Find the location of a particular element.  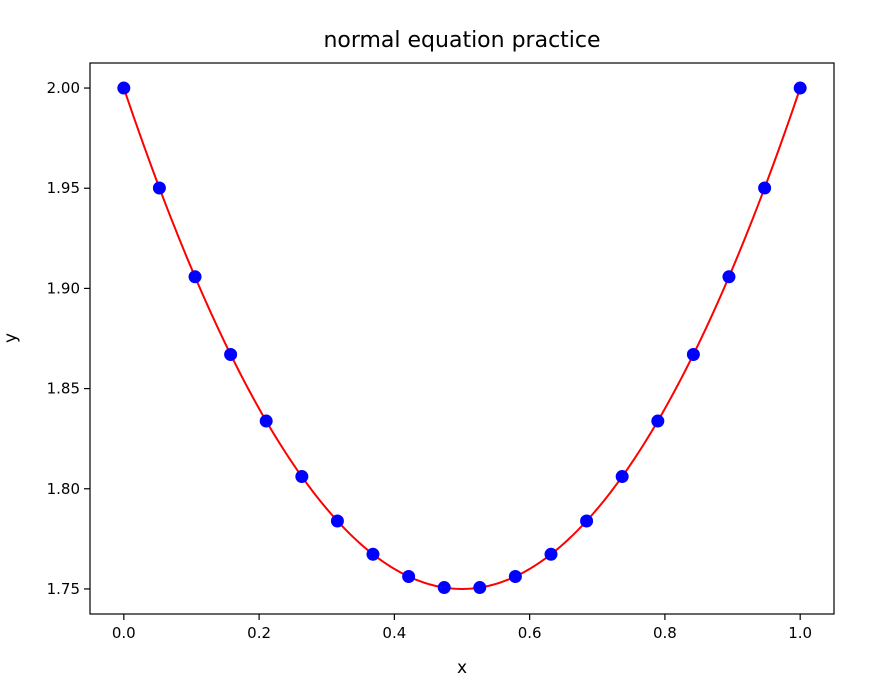

y-tick-label: 1.85 is located at coordinates (63, 389).